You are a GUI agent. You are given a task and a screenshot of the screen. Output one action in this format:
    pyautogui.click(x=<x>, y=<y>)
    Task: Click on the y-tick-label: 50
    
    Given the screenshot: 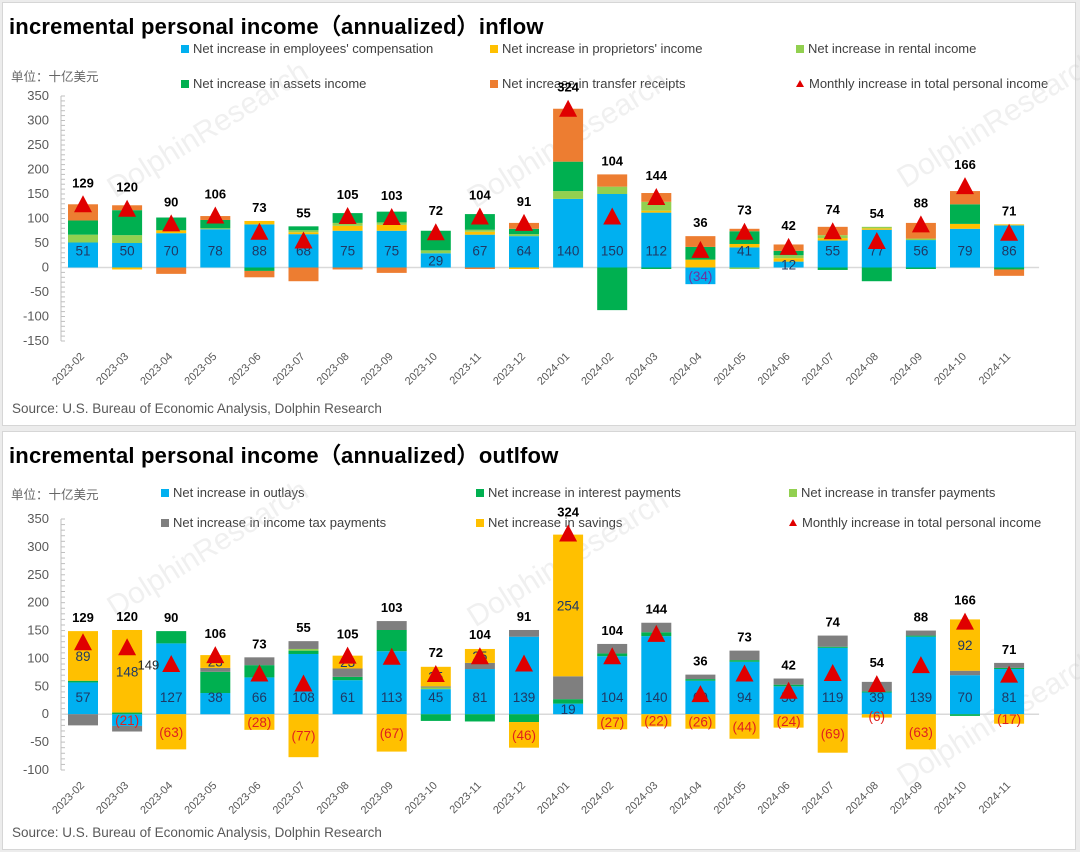 What is the action you would take?
    pyautogui.click(x=42, y=242)
    